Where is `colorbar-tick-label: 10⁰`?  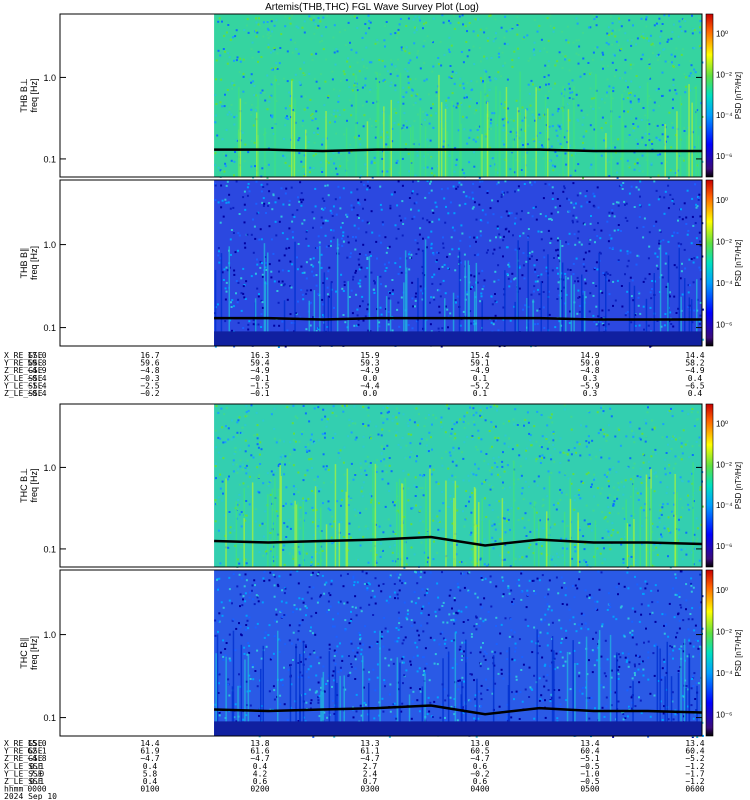
colorbar-tick-label: 10⁰ is located at coordinates (722, 424).